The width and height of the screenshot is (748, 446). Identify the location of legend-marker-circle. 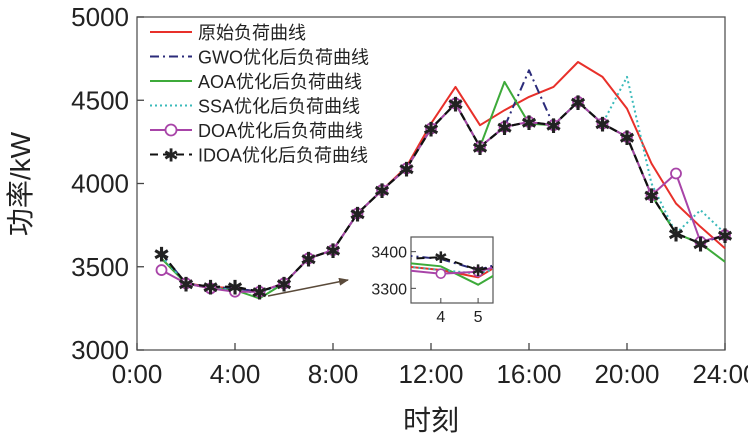
(171, 130).